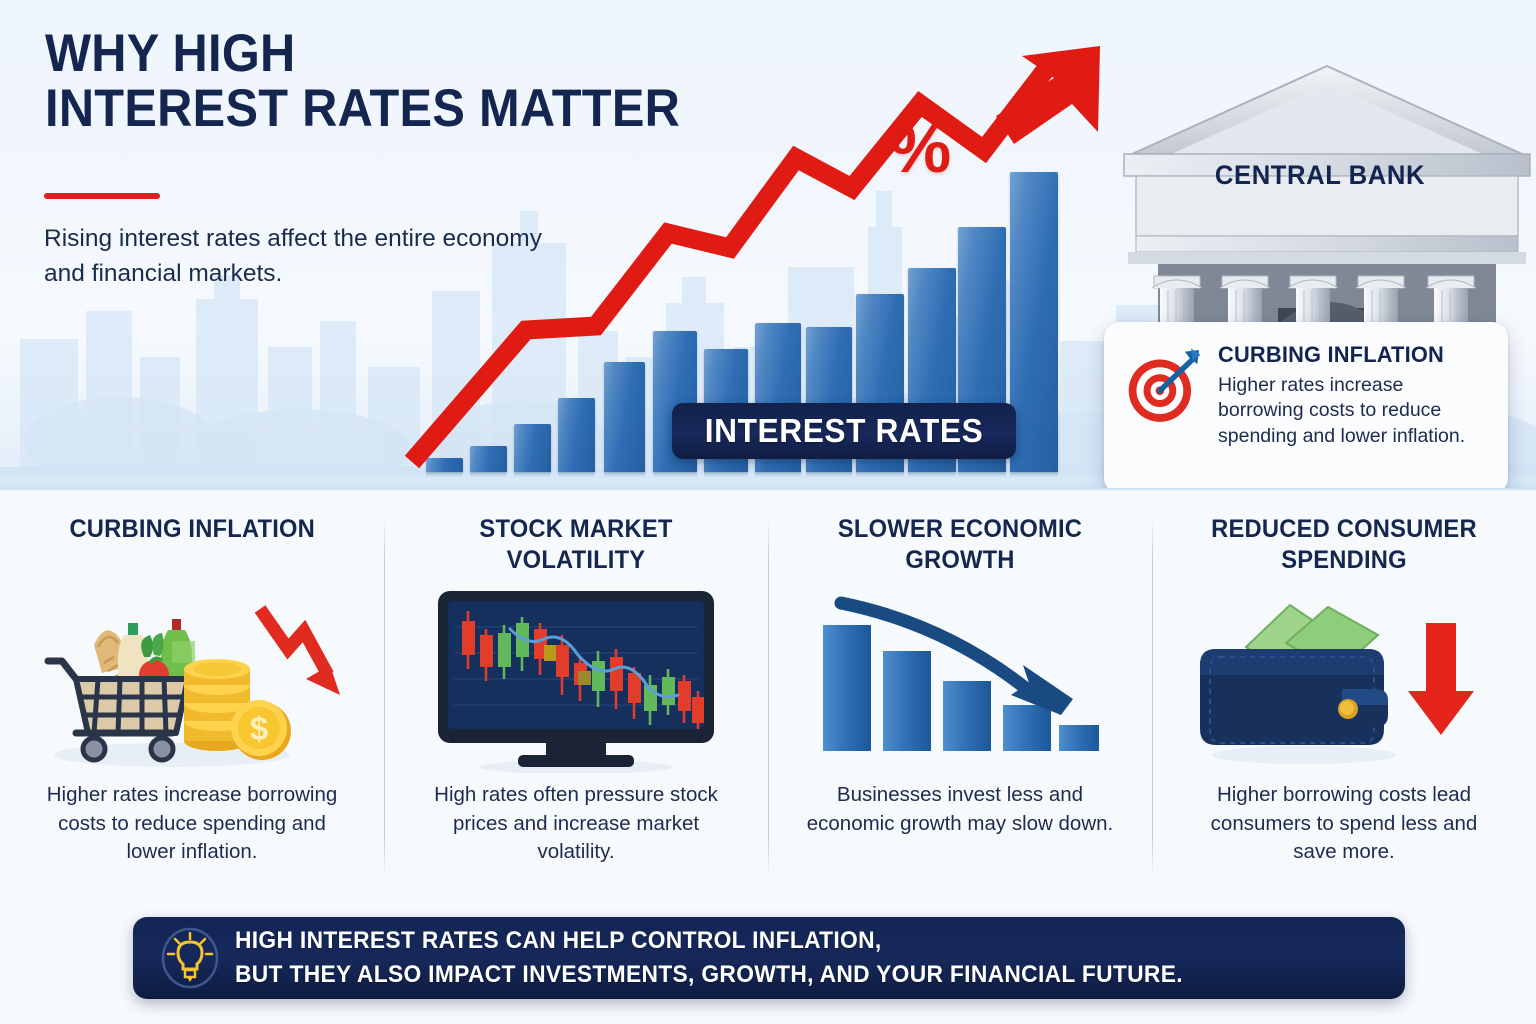 Image resolution: width=1536 pixels, height=1024 pixels. Describe the element at coordinates (920, 148) in the screenshot. I see `percent-symbol: %` at that location.